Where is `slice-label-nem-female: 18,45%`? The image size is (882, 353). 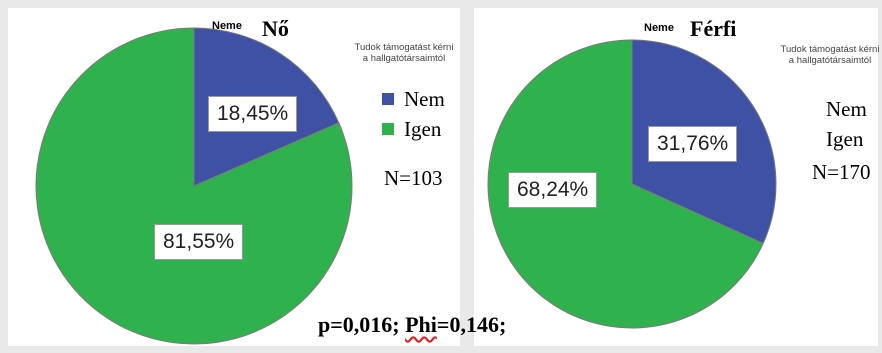 slice-label-nem-female: 18,45% is located at coordinates (253, 114).